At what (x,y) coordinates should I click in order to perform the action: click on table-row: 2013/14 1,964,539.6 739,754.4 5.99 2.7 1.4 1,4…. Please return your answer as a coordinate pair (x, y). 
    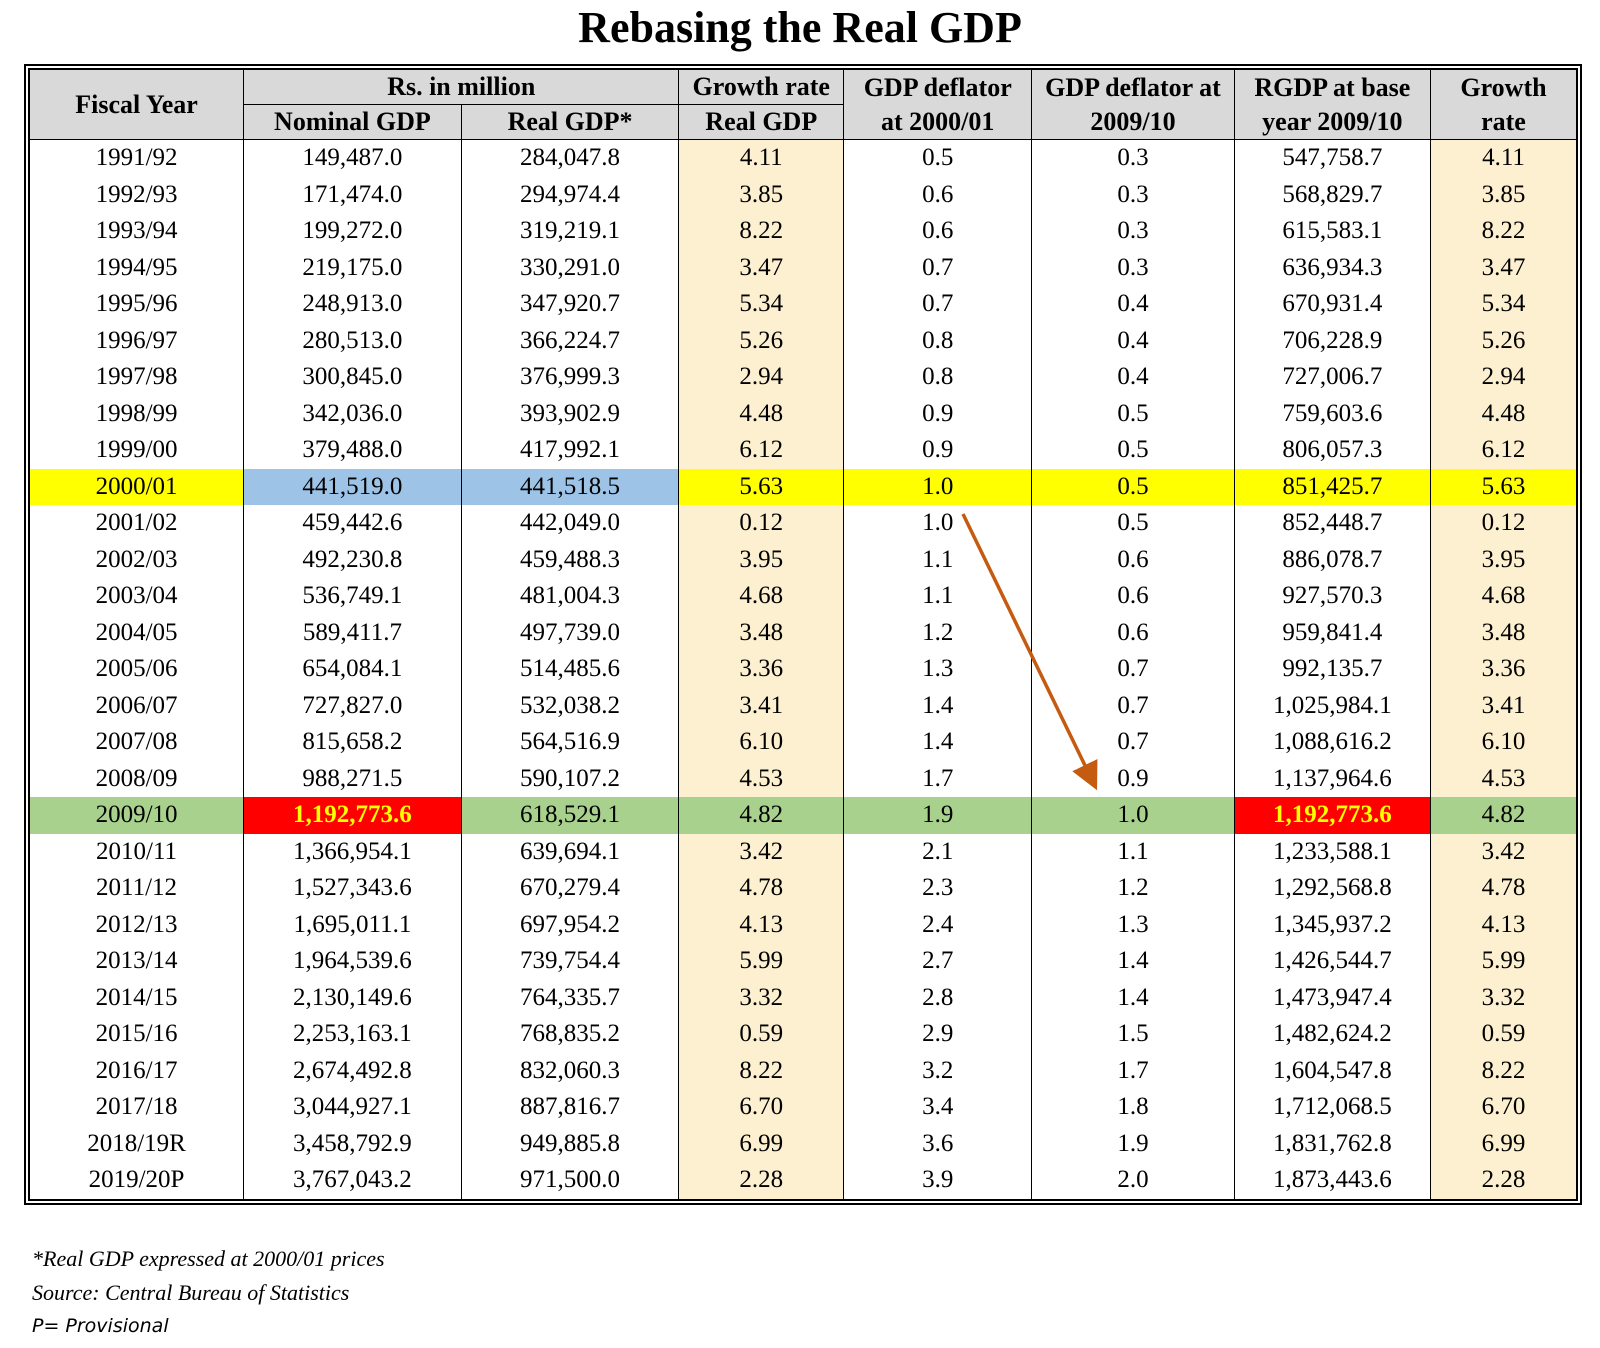
    Looking at the image, I should click on (803, 961).